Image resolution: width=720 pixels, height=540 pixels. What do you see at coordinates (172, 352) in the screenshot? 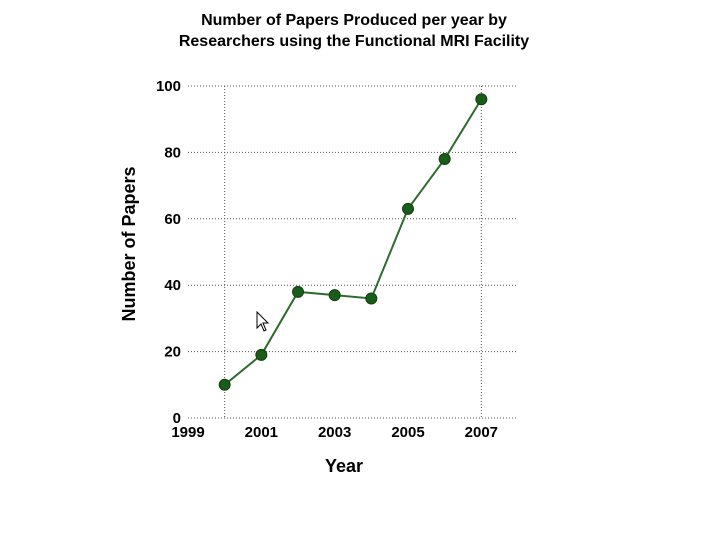
I see `y-tick-label: 20` at bounding box center [172, 352].